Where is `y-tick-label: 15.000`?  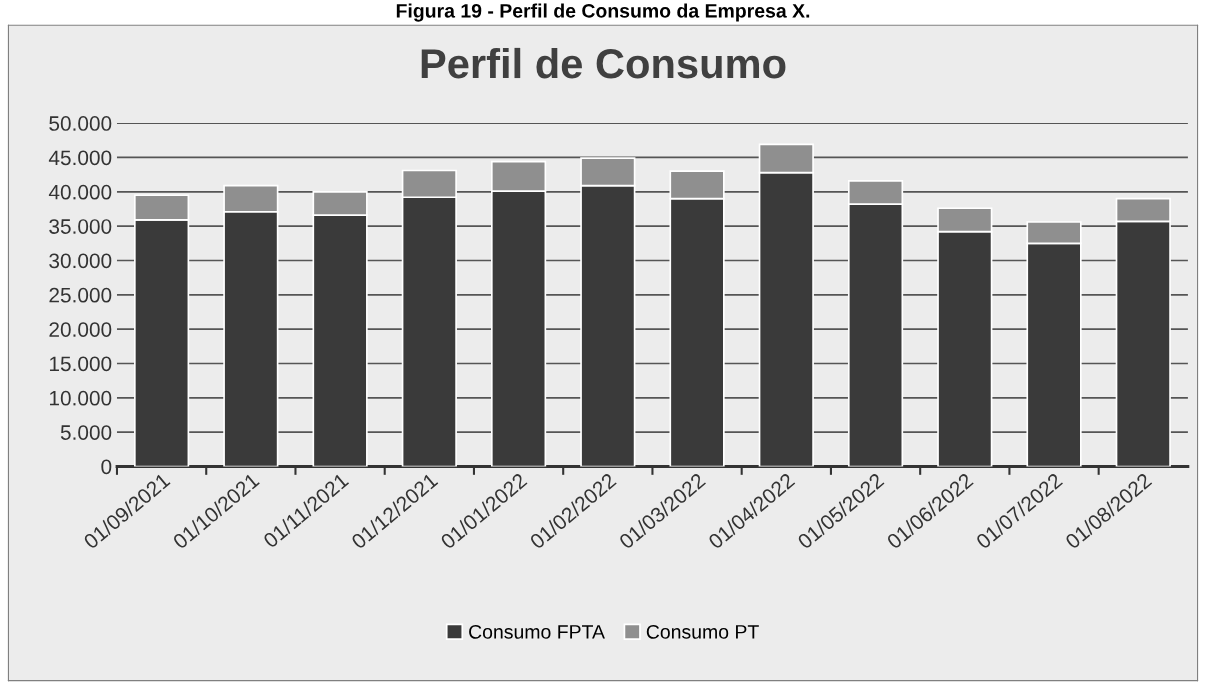
y-tick-label: 15.000 is located at coordinates (81, 364).